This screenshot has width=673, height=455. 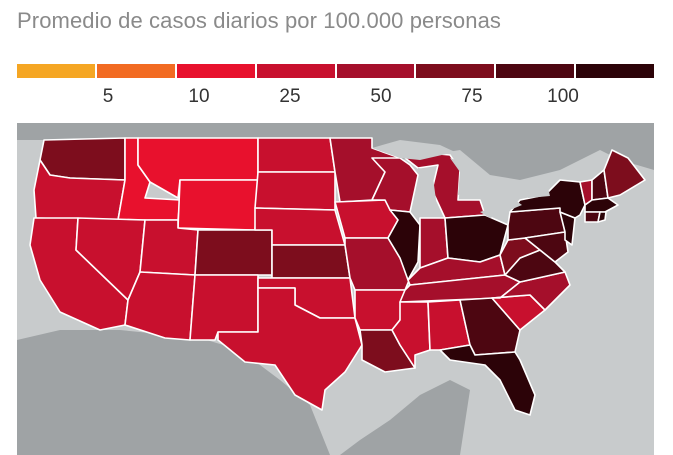 What do you see at coordinates (296, 155) in the screenshot?
I see `state-nd` at bounding box center [296, 155].